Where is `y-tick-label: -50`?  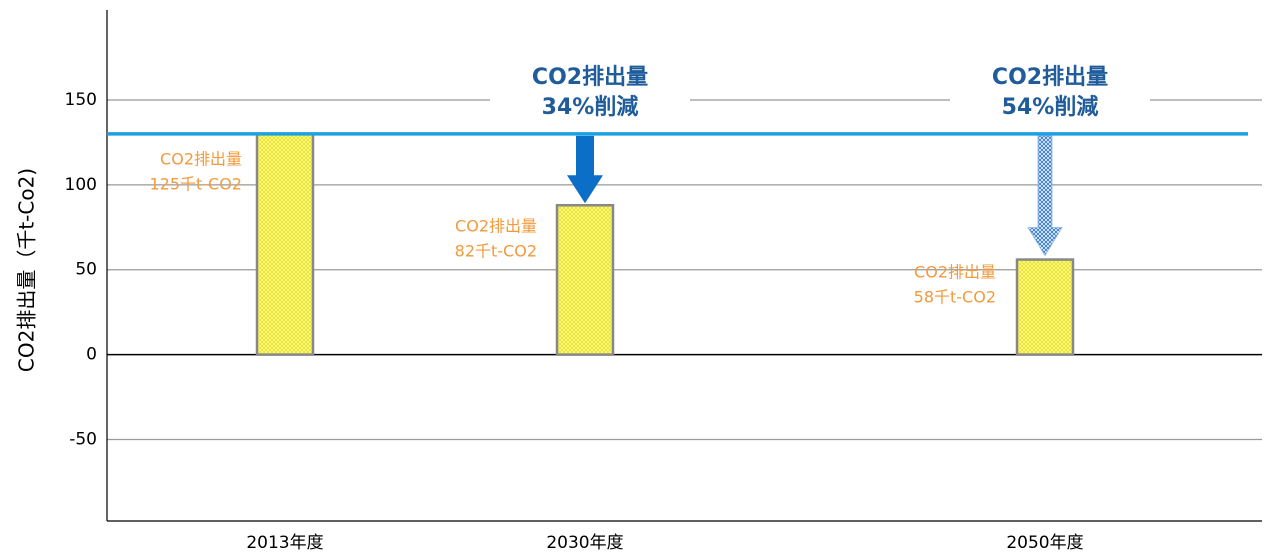 y-tick-label: -50 is located at coordinates (83, 440).